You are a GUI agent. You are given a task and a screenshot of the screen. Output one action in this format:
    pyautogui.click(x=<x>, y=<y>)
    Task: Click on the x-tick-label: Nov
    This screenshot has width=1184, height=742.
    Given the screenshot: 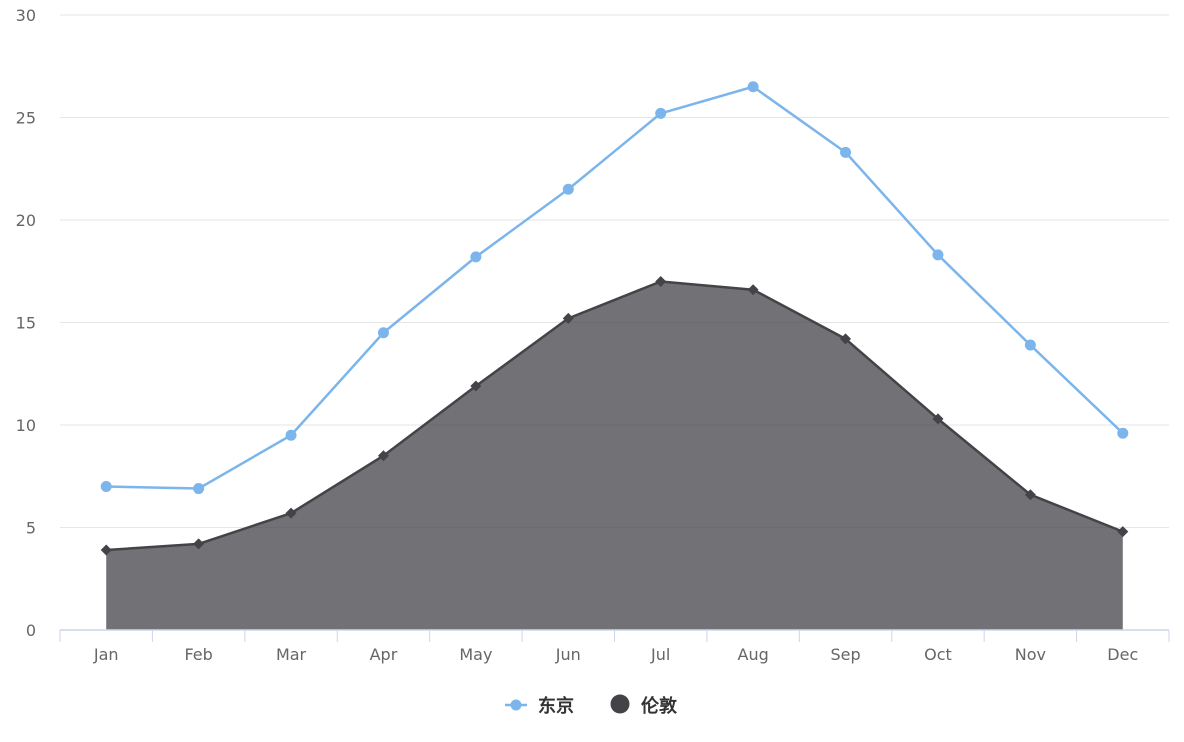 What is the action you would take?
    pyautogui.click(x=1030, y=654)
    